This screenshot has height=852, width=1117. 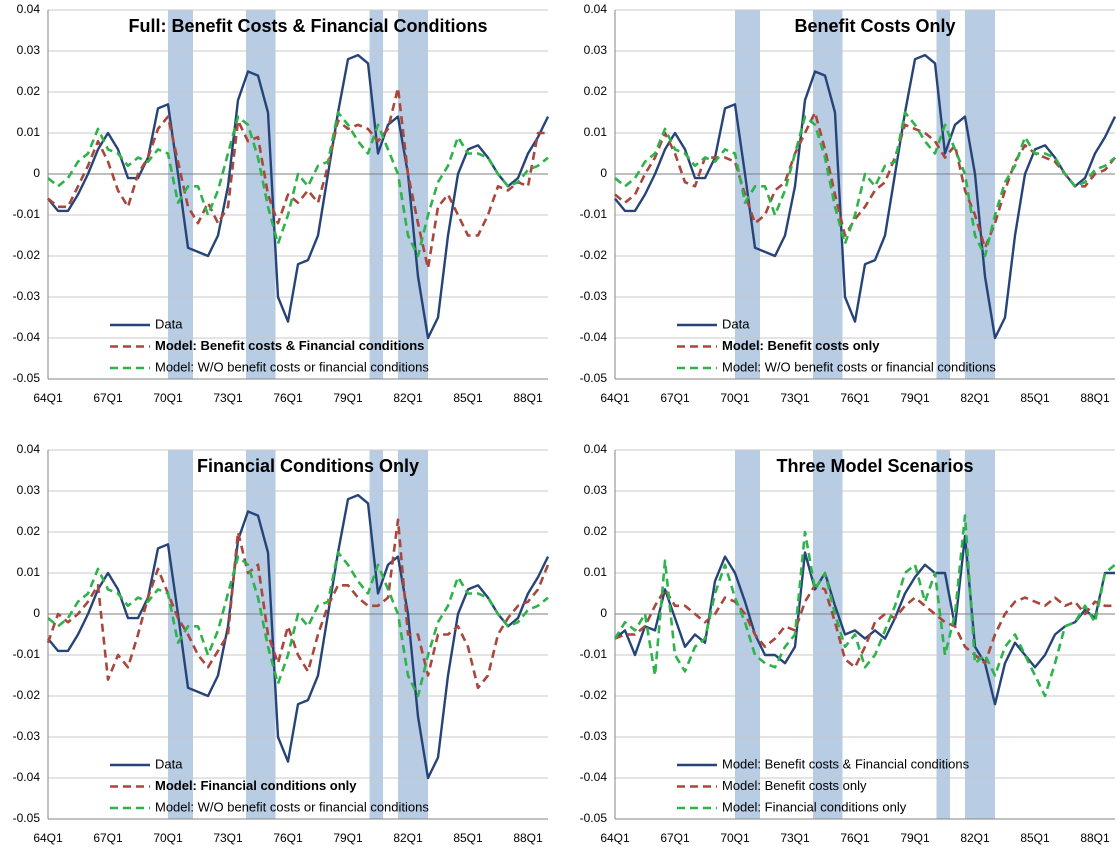 What do you see at coordinates (874, 466) in the screenshot?
I see `chart-title: Three Model Scenarios` at bounding box center [874, 466].